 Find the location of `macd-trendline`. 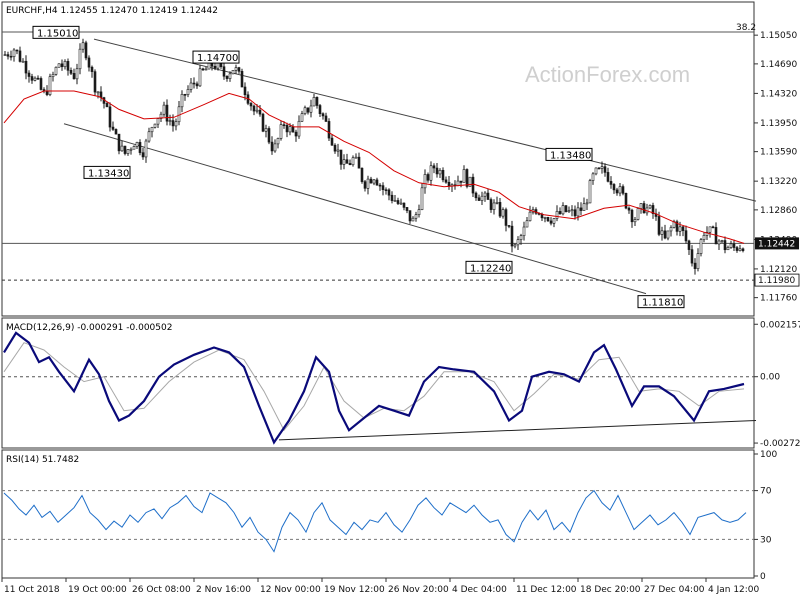

macd-trendline is located at coordinates (517, 430).